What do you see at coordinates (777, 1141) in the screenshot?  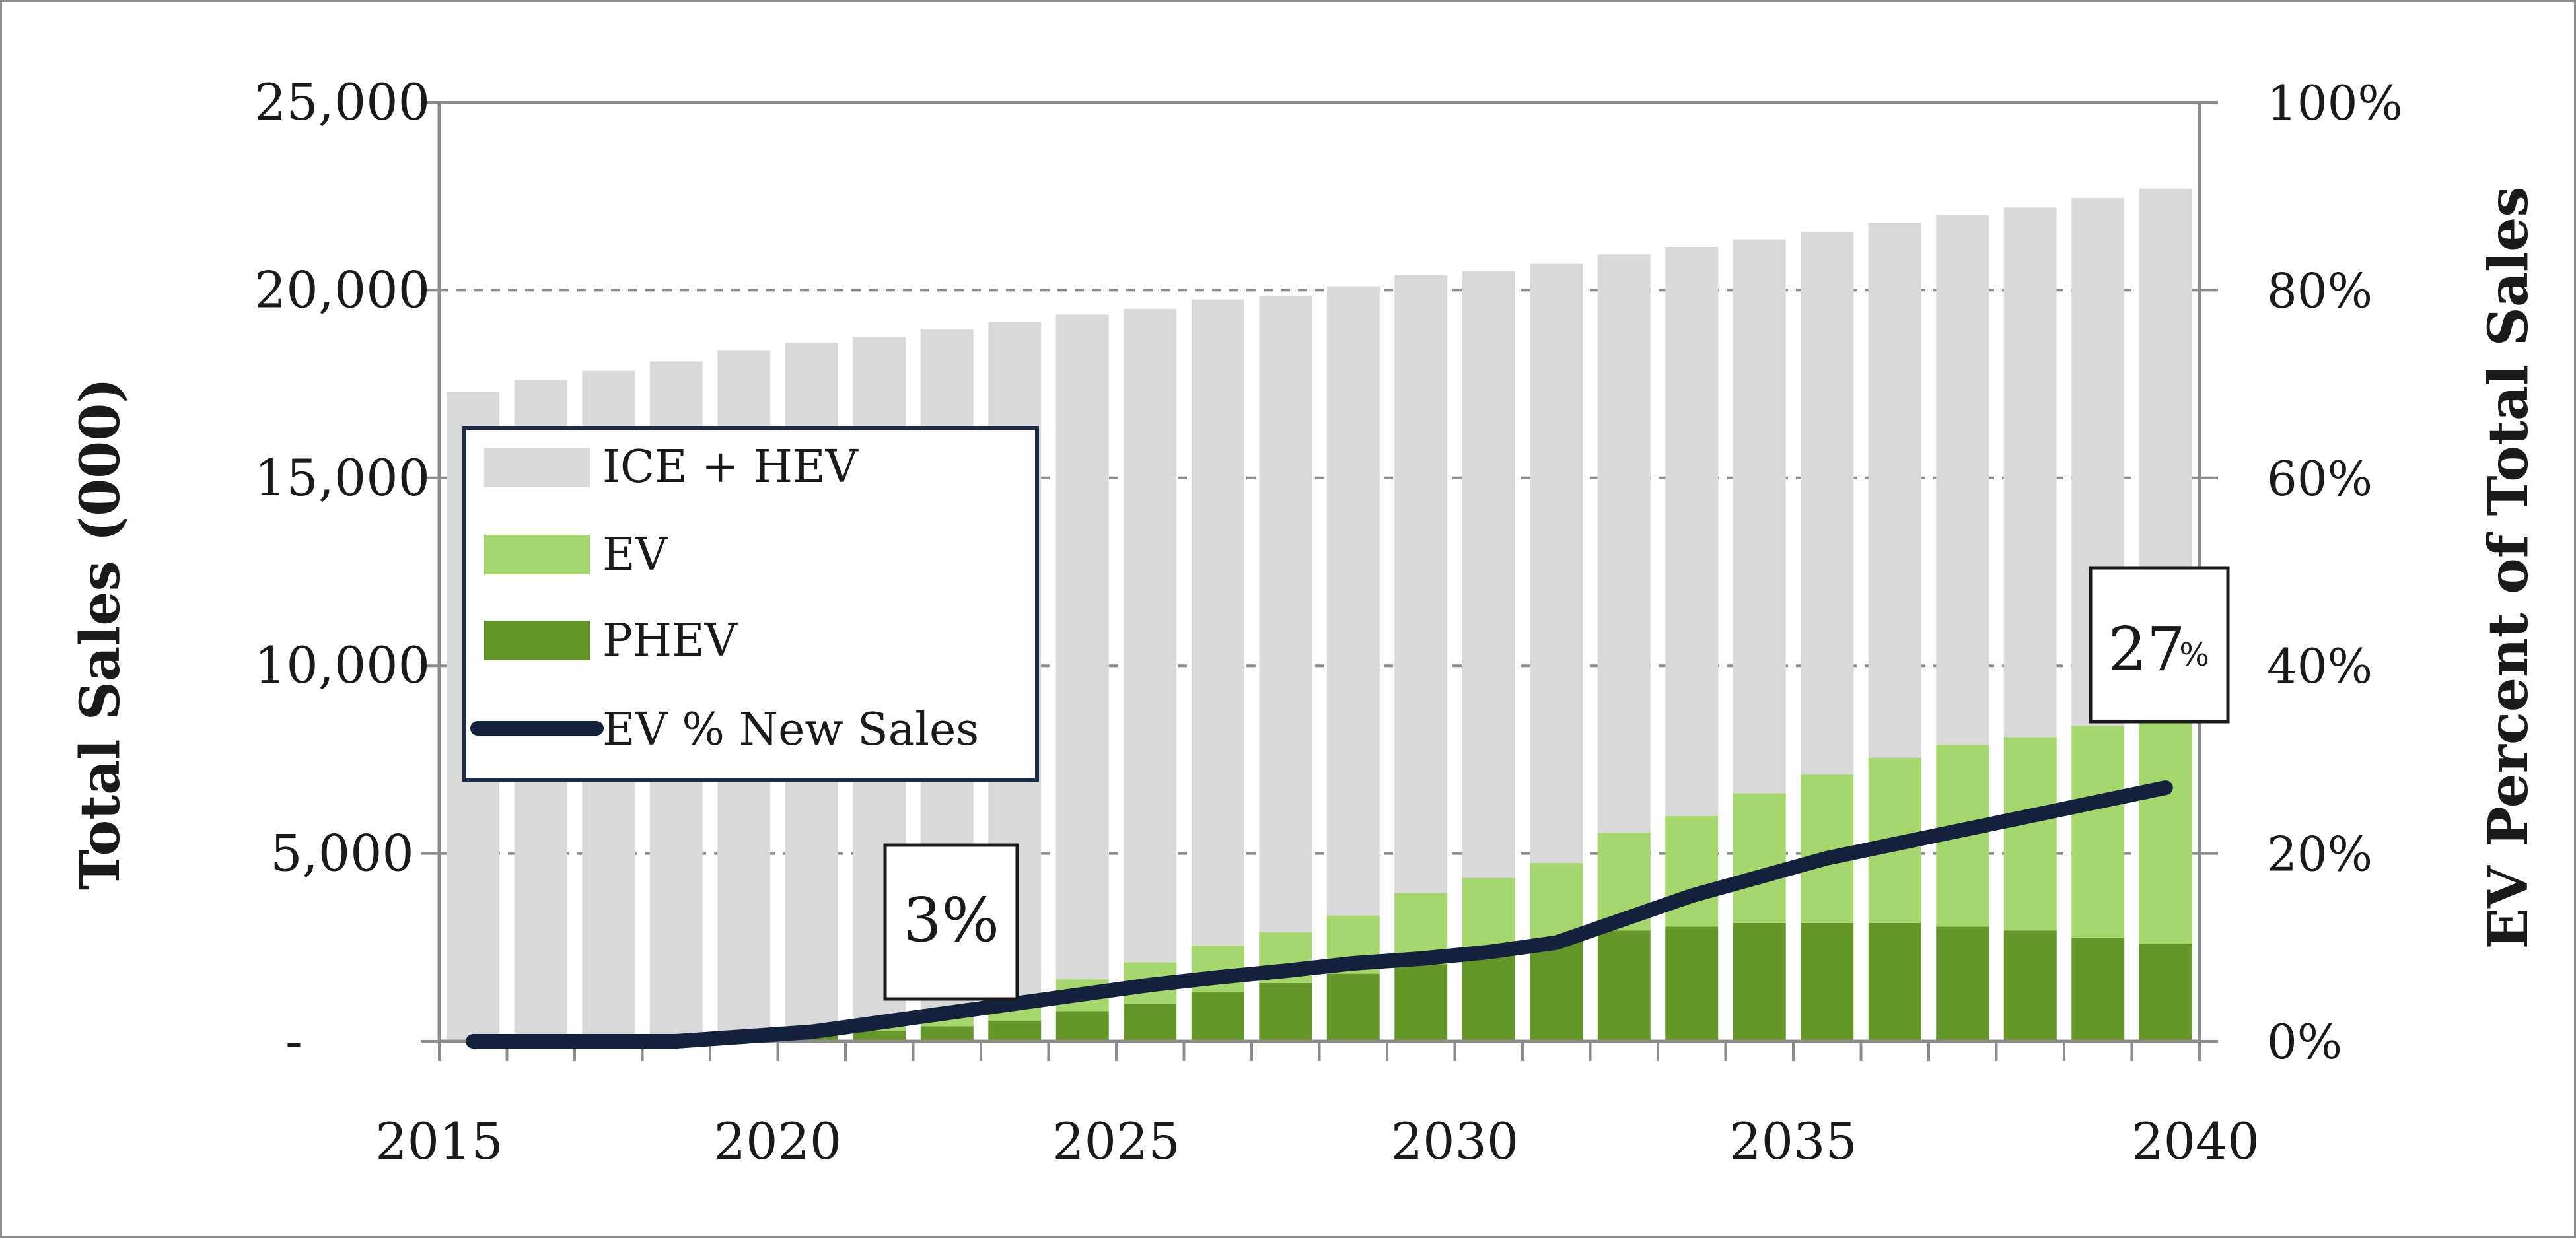 I see `x-tick-label: 2020` at bounding box center [777, 1141].